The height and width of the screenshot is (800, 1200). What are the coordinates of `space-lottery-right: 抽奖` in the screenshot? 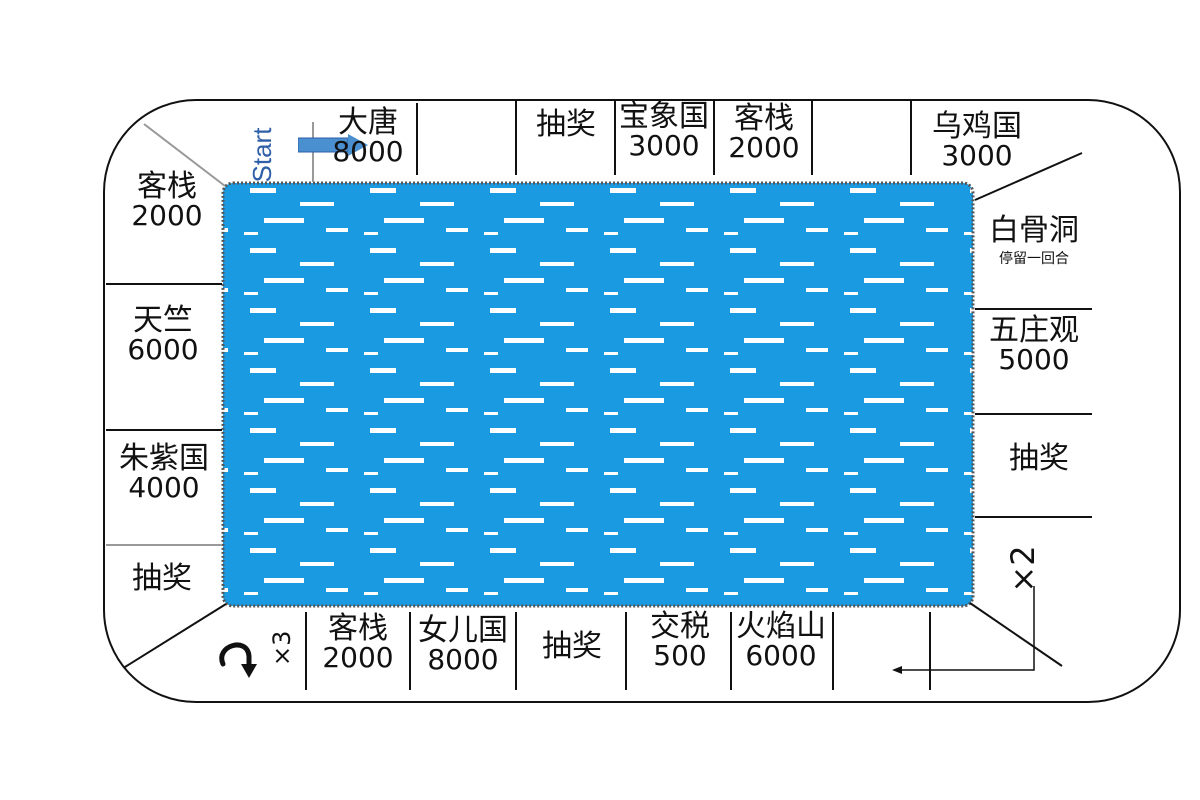 It's located at (1039, 459).